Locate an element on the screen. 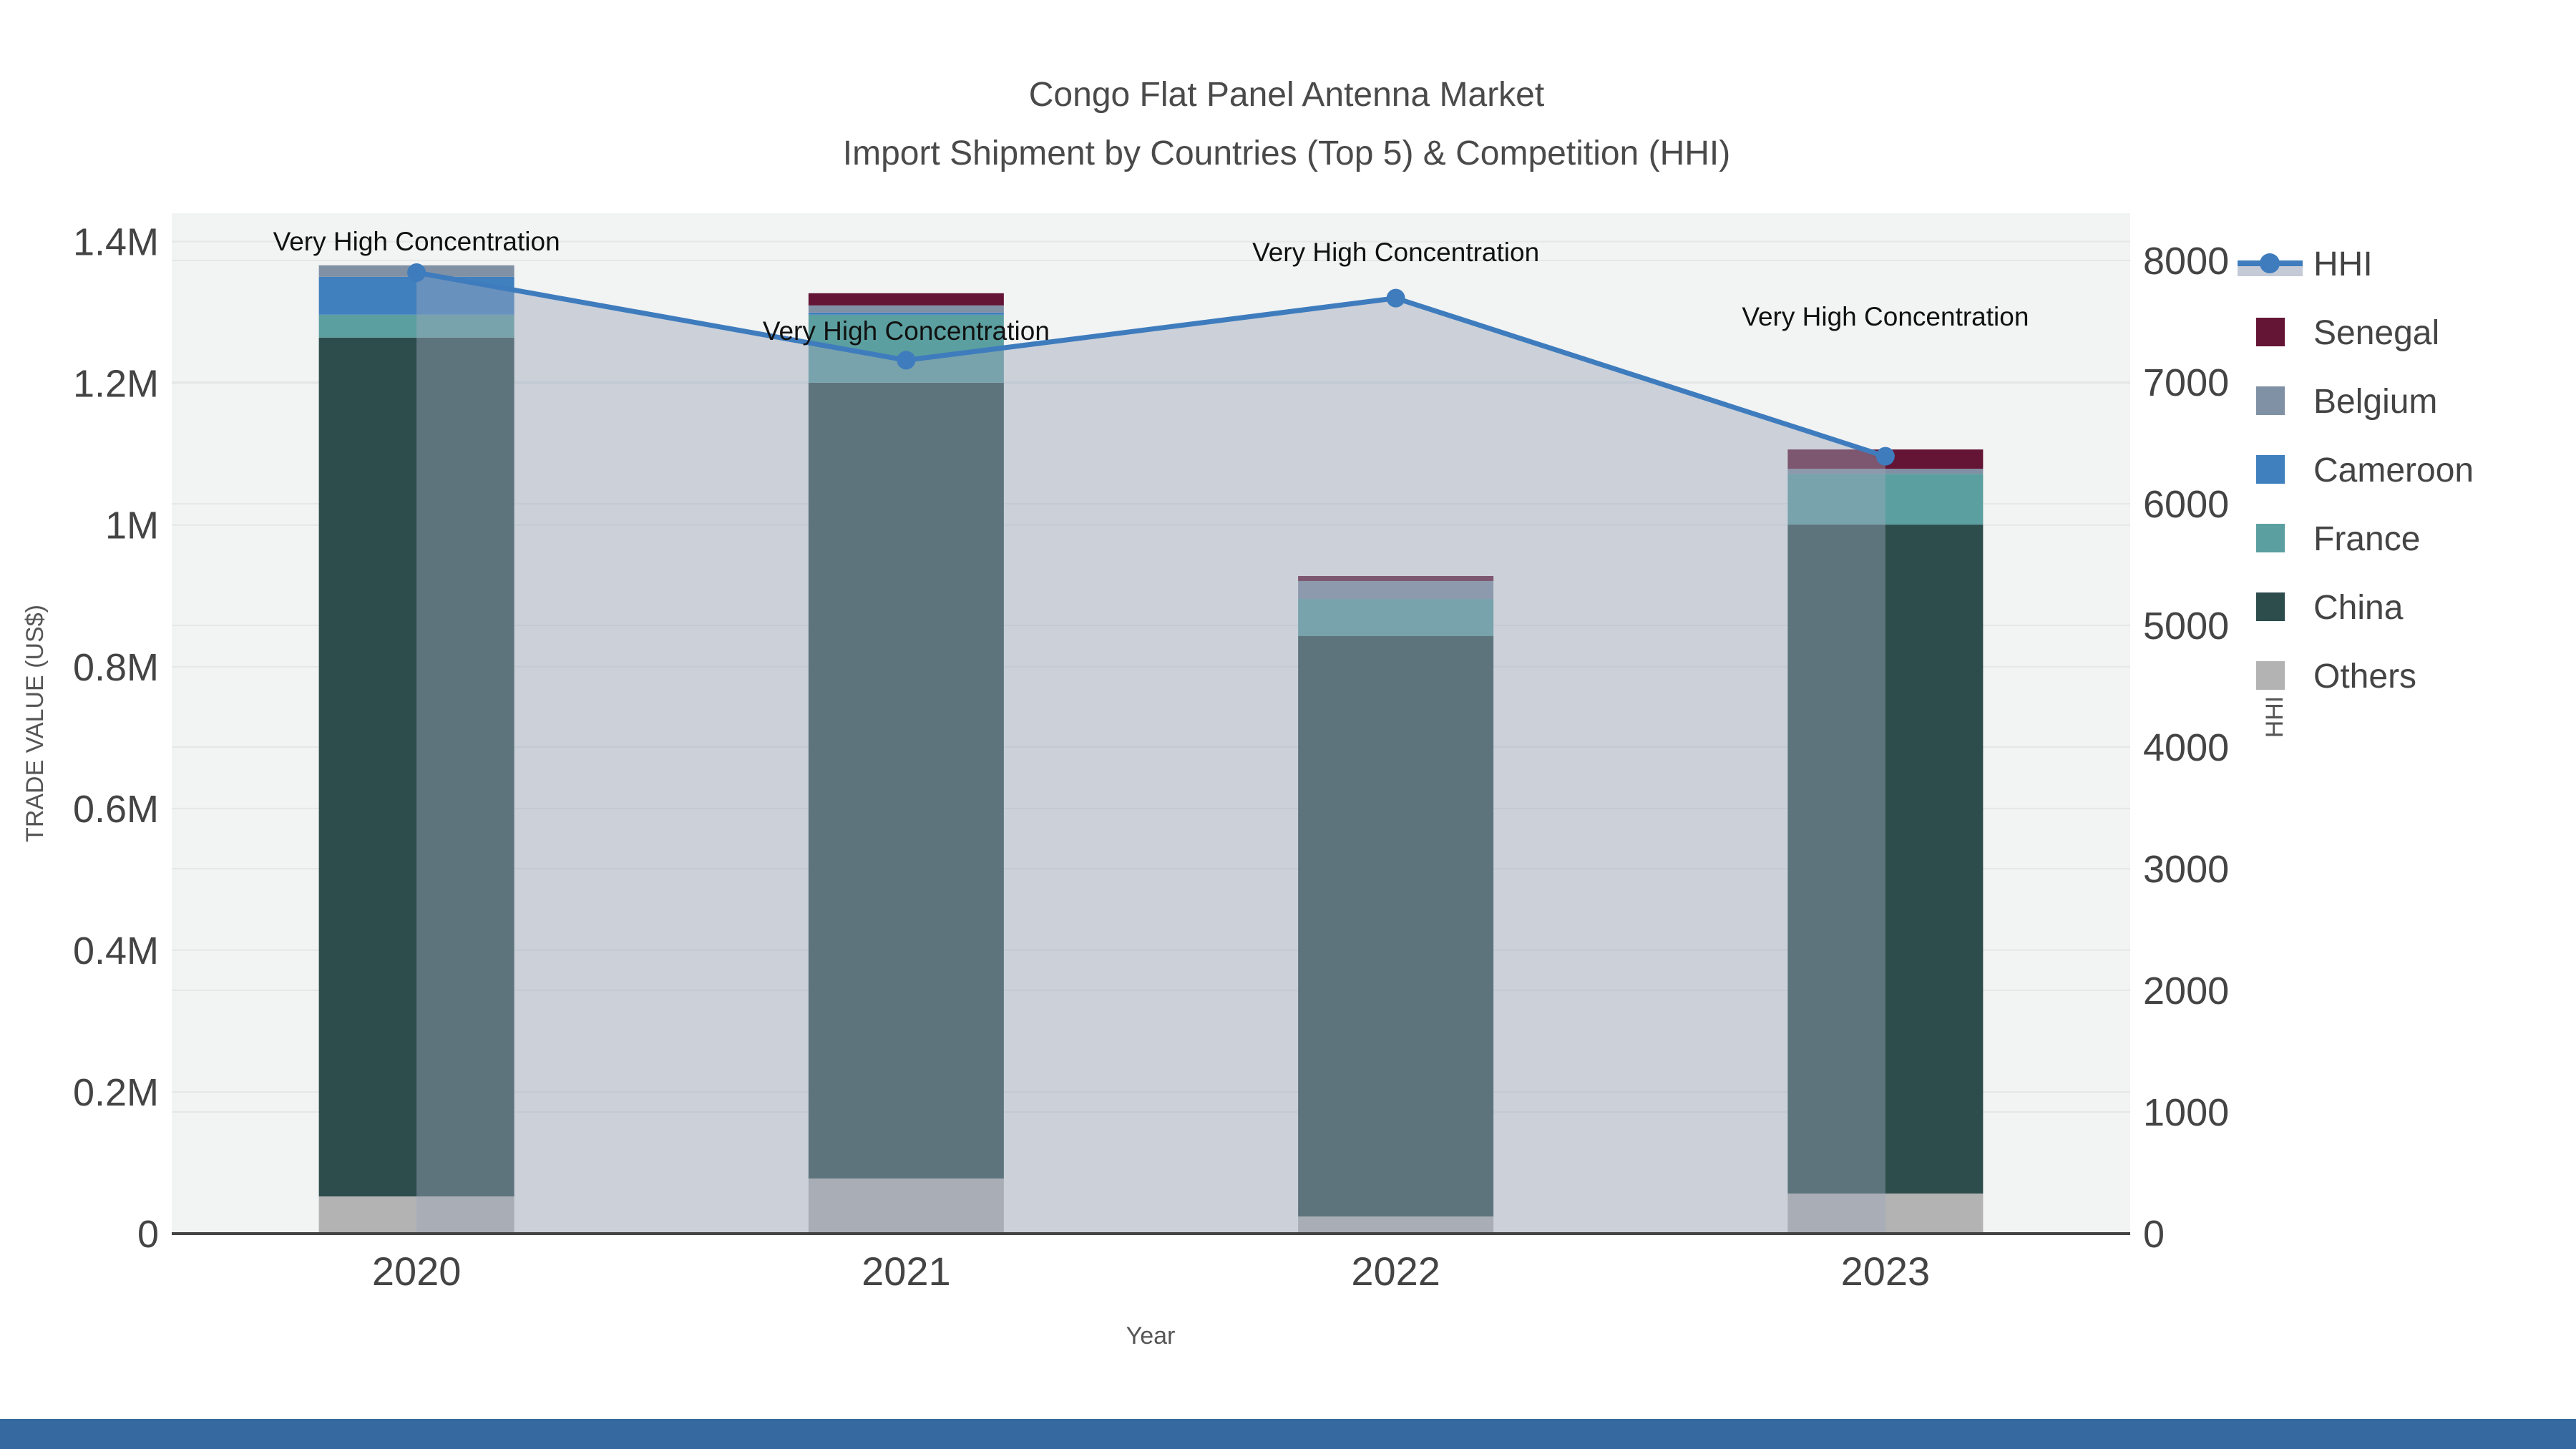 This screenshot has width=2576, height=1449. chart-title-line1: Congo Flat Panel Antenna Market is located at coordinates (1286, 95).